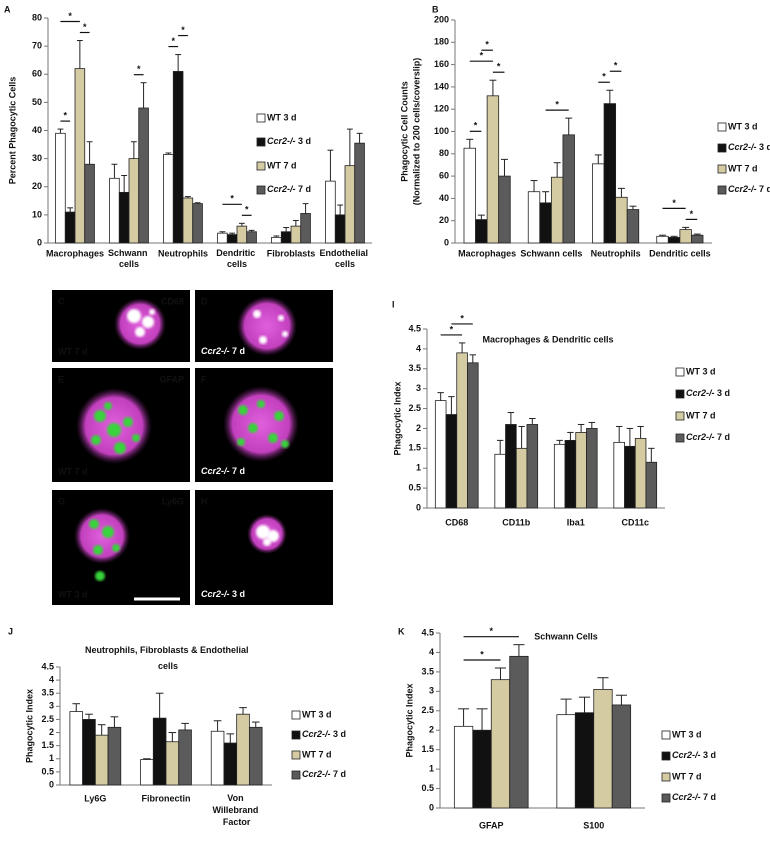 The height and width of the screenshot is (853, 770). I want to click on y-axis-label: Percent Phagocytic Cells, so click(12, 131).